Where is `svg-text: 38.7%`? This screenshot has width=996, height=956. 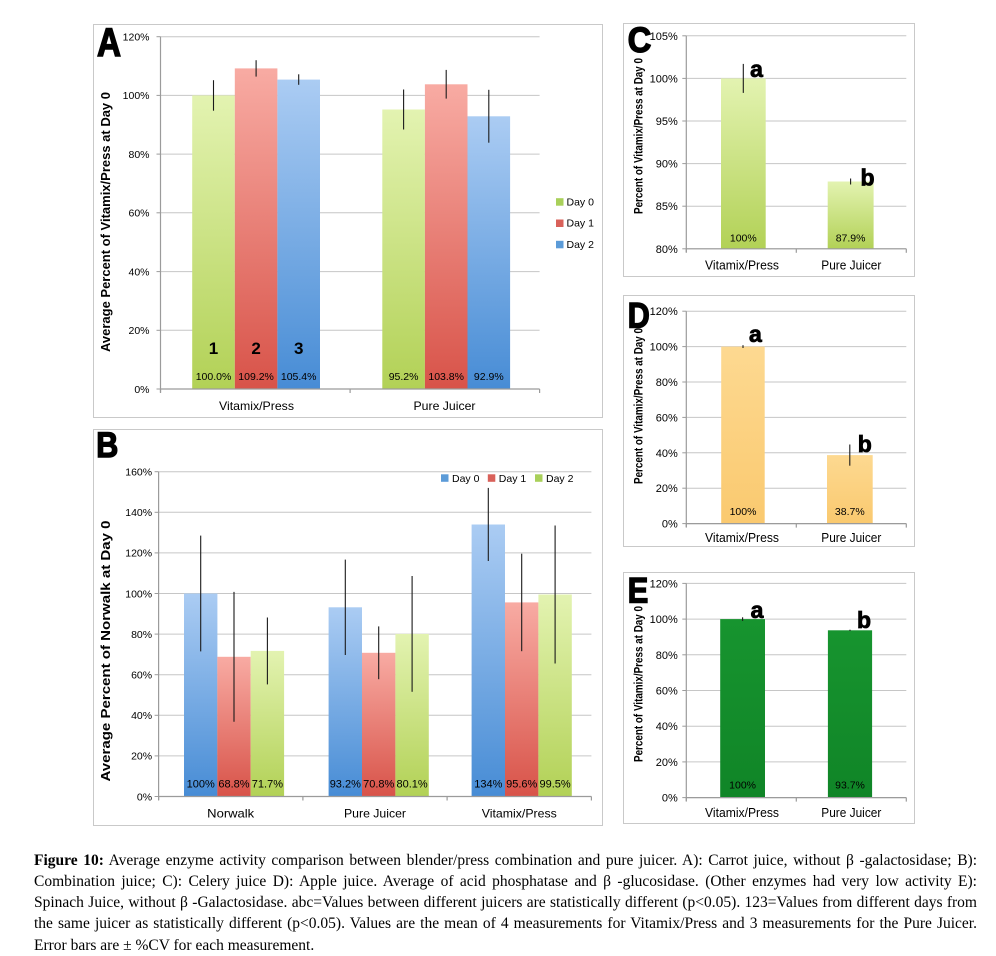 svg-text: 38.7% is located at coordinates (850, 512).